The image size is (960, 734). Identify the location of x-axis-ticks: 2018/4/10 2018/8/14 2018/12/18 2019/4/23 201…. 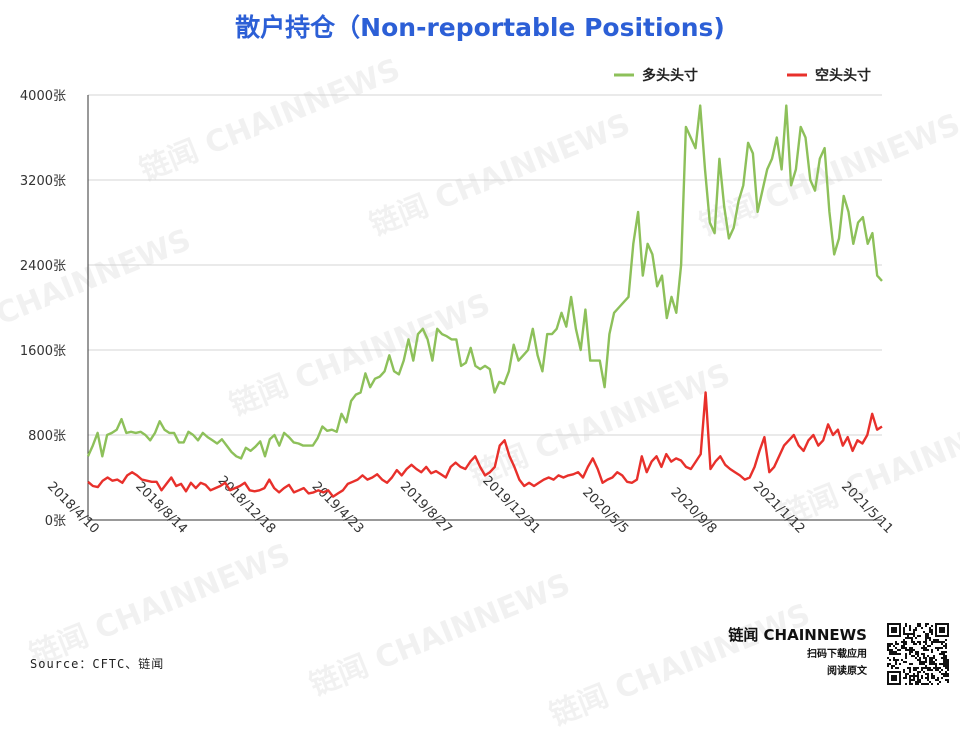
(470, 505).